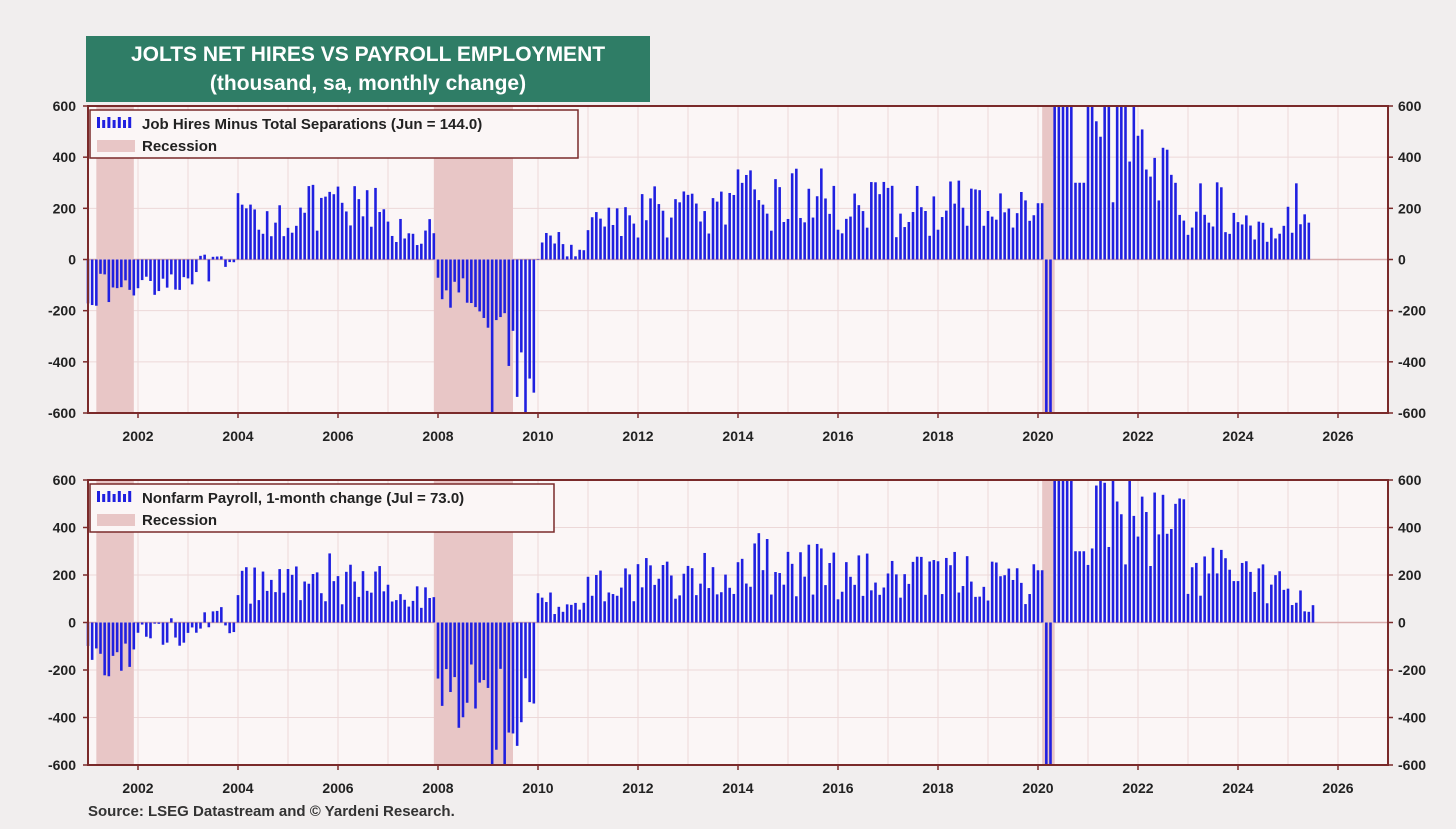 The image size is (1456, 829). I want to click on x-tick-label: 2024, so click(1237, 436).